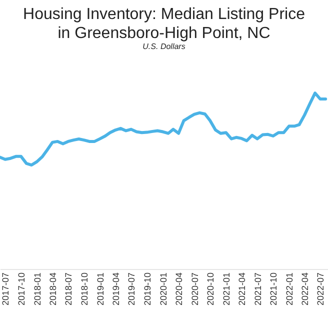  I want to click on x-tick-label: 2020-01, so click(163, 289).